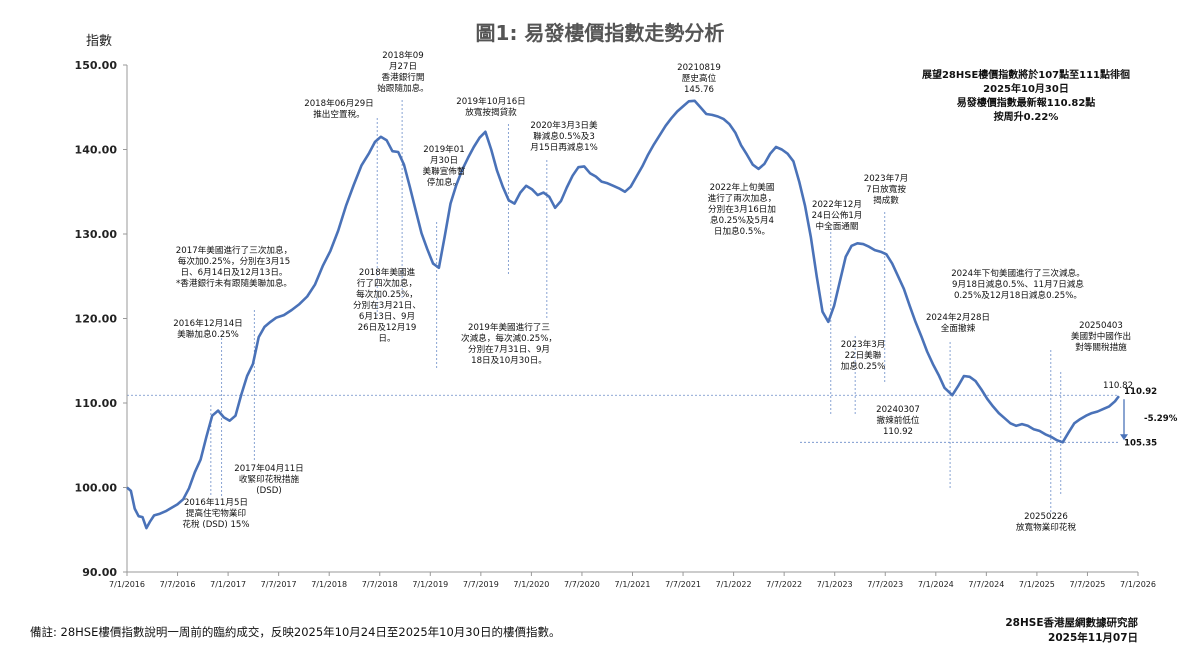 This screenshot has height=664, width=1200. What do you see at coordinates (837, 226) in the screenshot?
I see `annotation-line: 中全面通關` at bounding box center [837, 226].